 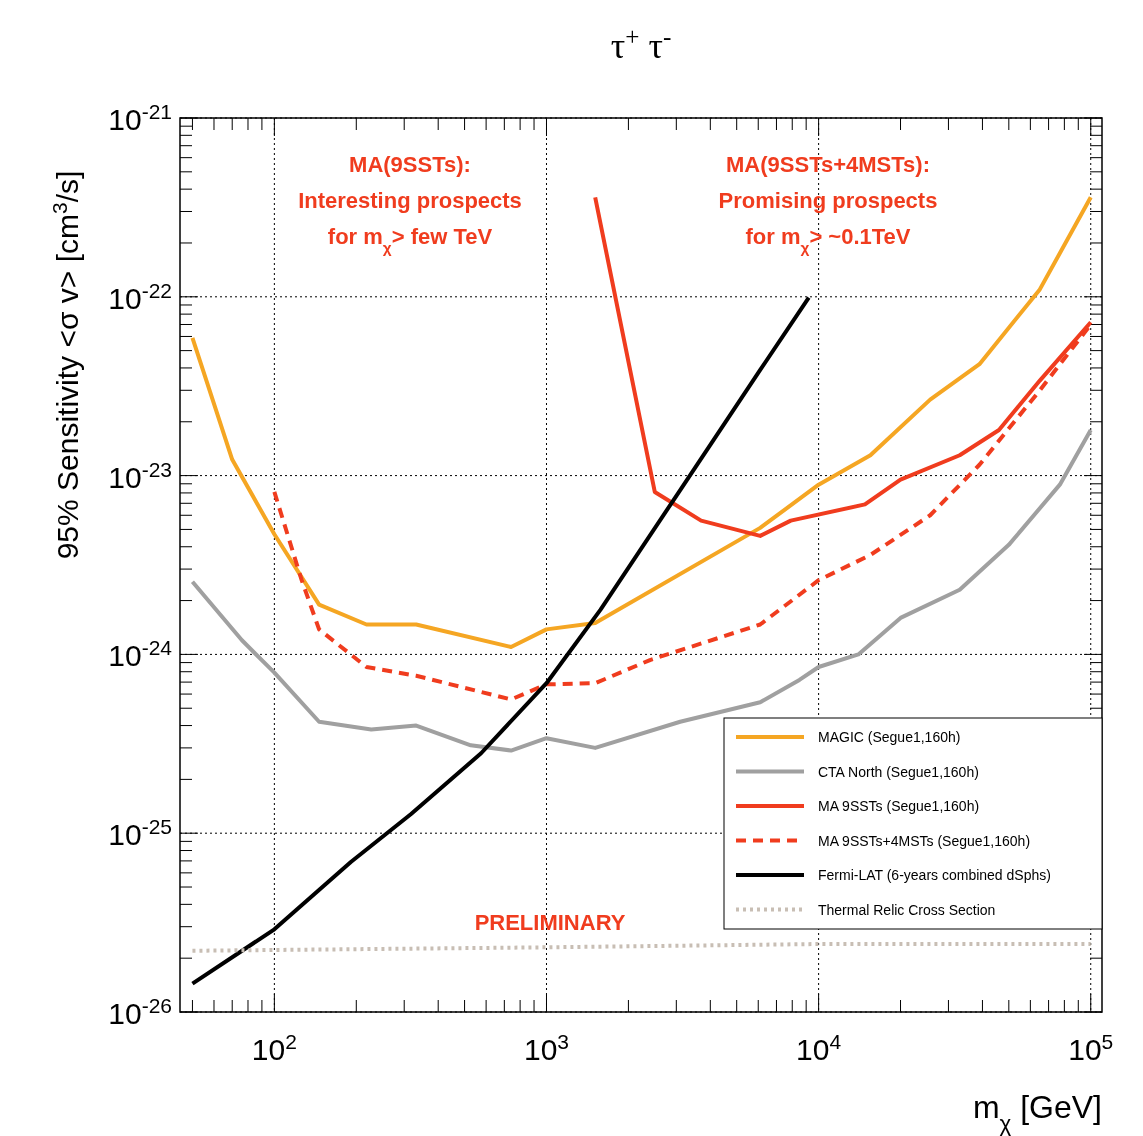 What do you see at coordinates (410, 204) in the screenshot?
I see `annotation: MA(9SSTs): Interesting prospects for m$_{χ}$> few TeV` at bounding box center [410, 204].